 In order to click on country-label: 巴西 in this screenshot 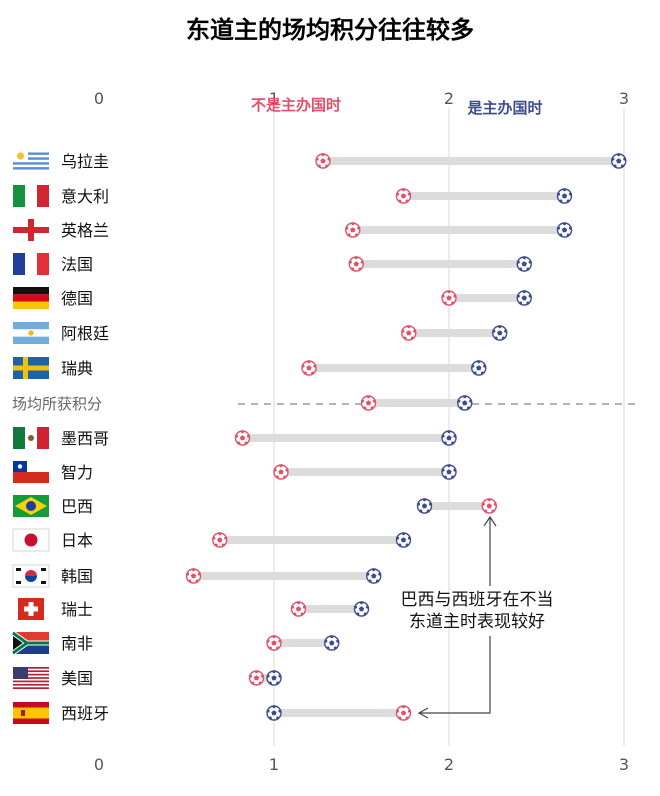, I will do `click(77, 506)`.